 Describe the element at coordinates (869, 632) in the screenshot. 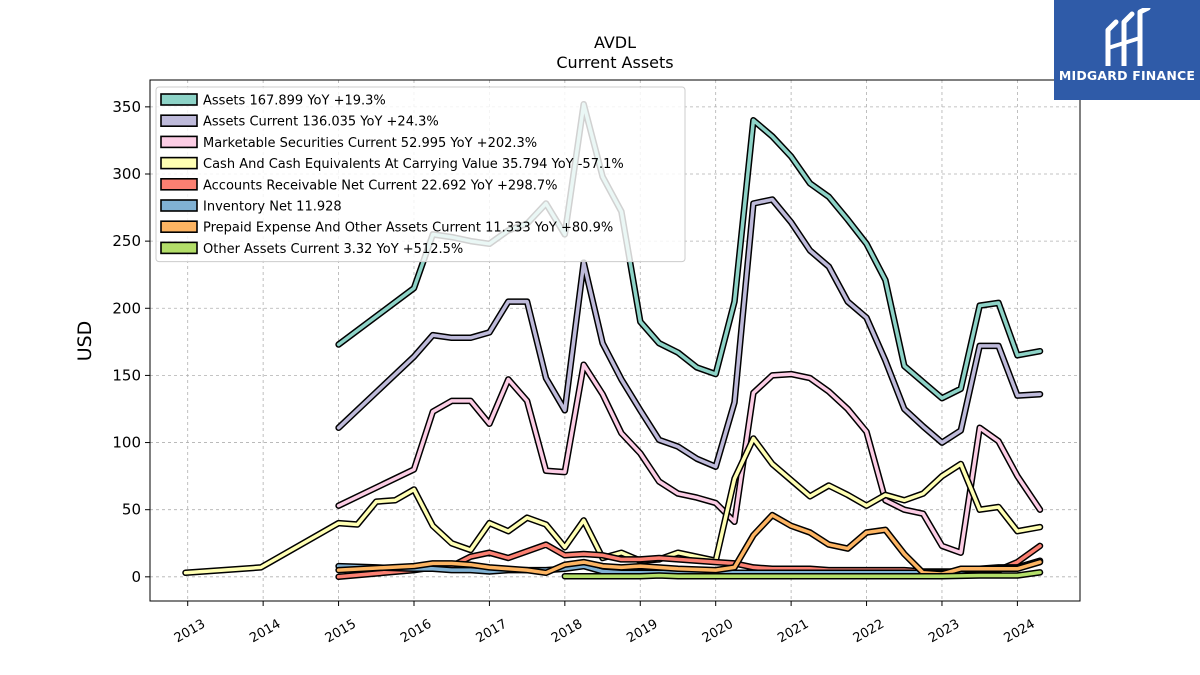

I see `x-tick-label: 2022` at that location.